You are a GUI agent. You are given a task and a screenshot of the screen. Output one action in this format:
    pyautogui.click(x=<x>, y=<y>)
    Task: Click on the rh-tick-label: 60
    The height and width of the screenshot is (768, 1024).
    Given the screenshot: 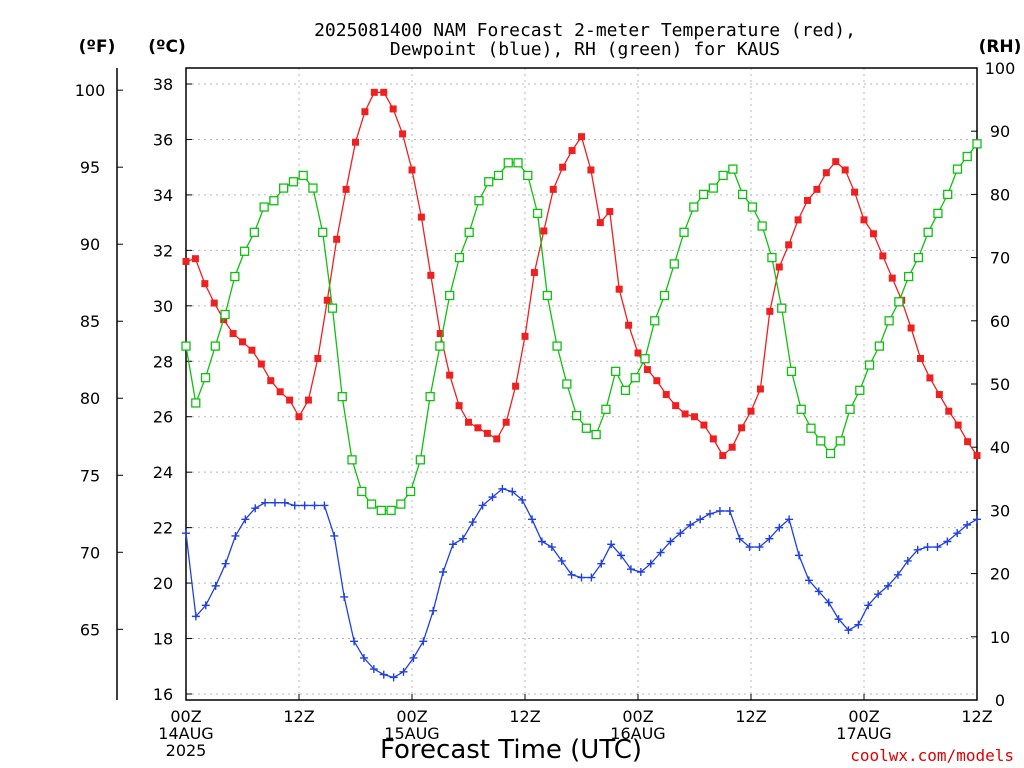 What is the action you would take?
    pyautogui.click(x=1000, y=321)
    